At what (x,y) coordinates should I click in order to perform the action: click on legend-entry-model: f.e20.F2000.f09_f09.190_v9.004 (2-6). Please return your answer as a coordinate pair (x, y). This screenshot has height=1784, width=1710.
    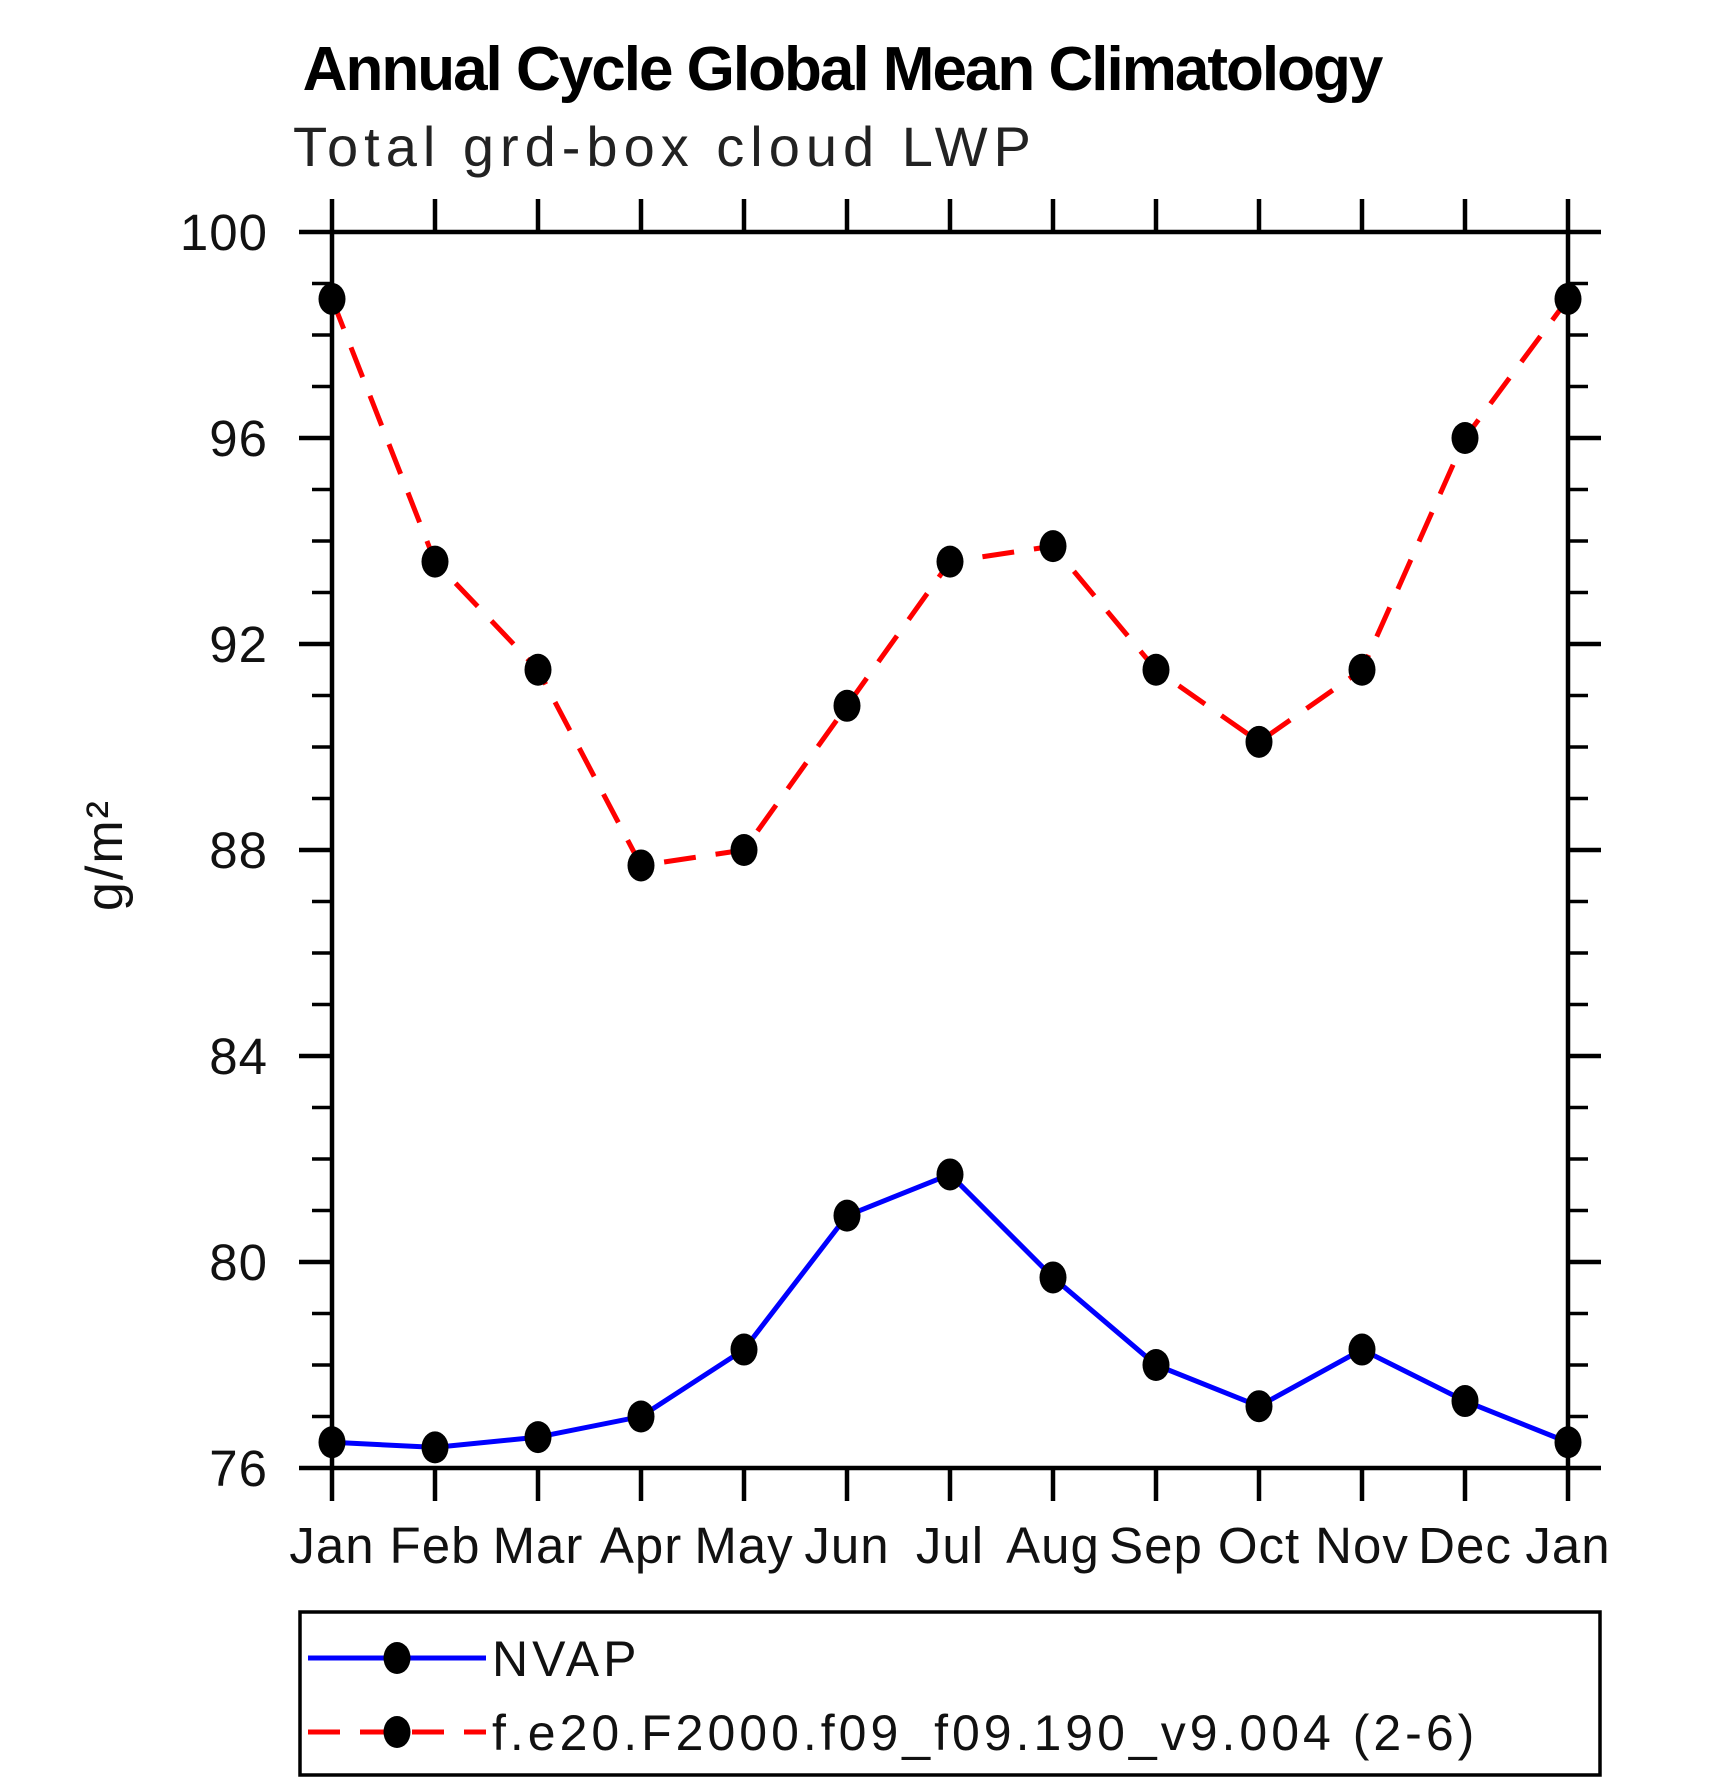
    Looking at the image, I should click on (893, 1733).